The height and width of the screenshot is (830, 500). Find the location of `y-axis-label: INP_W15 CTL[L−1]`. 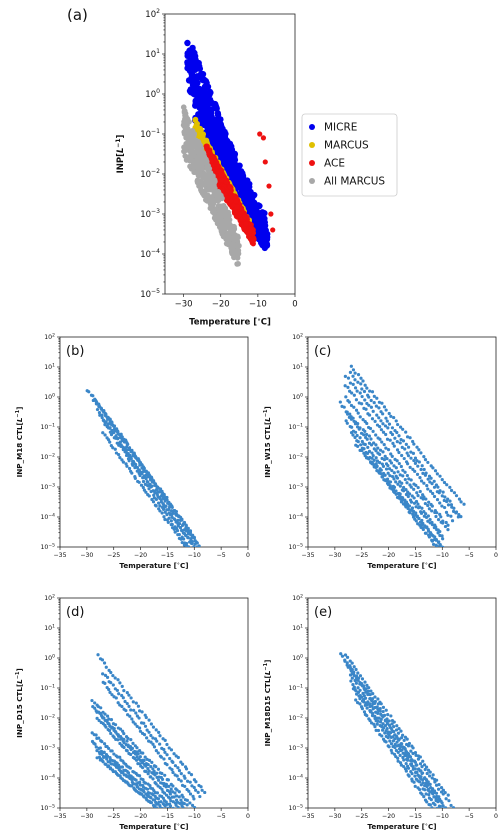

y-axis-label: INP_W15 CTL[L−1] is located at coordinates (267, 442).